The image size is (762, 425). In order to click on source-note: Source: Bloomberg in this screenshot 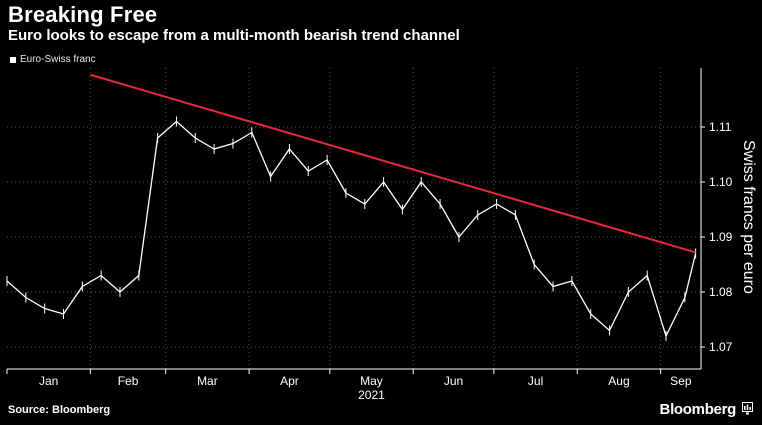, I will do `click(59, 410)`.